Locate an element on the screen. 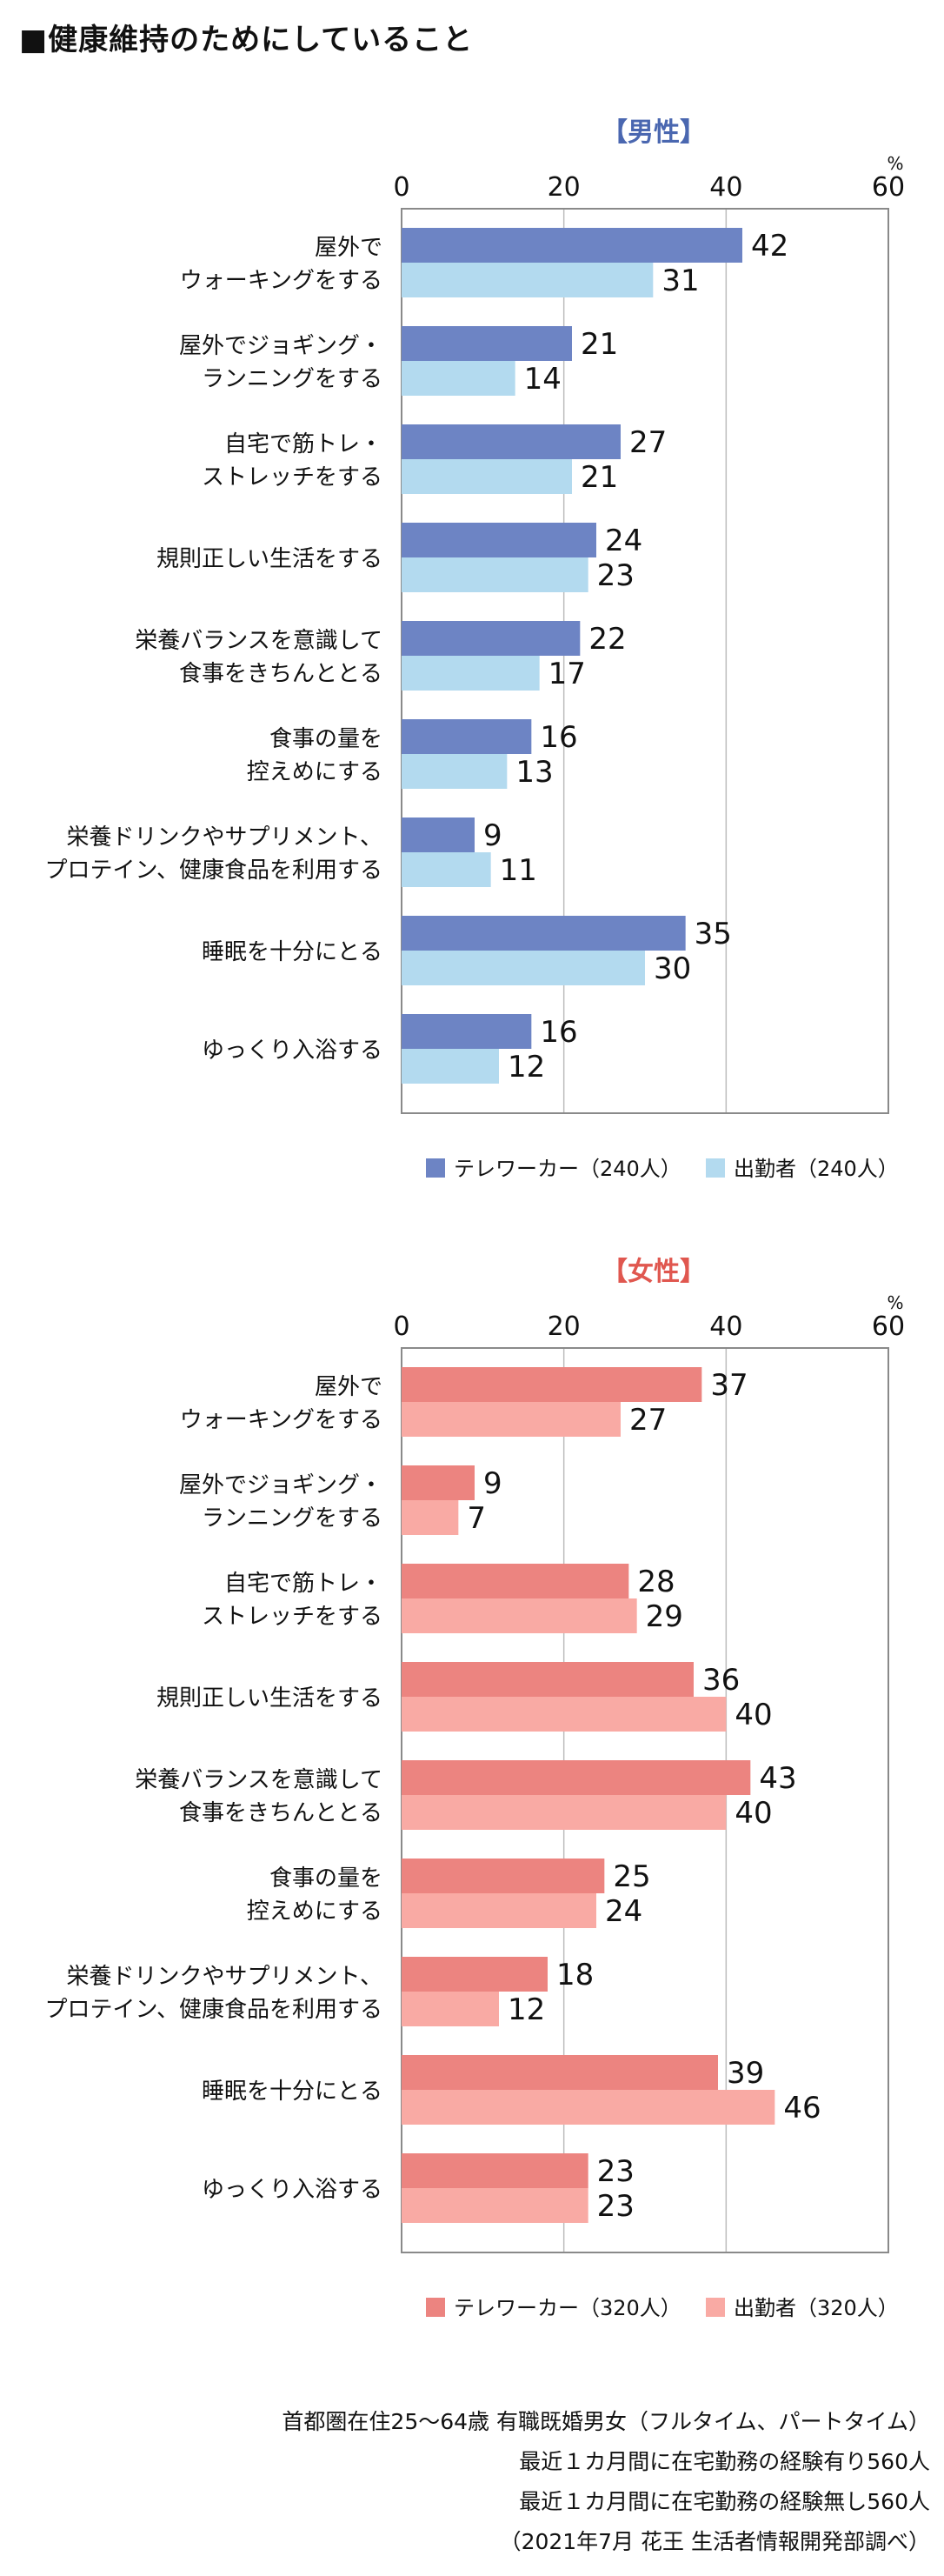 The height and width of the screenshot is (2576, 944). data-label: 43 is located at coordinates (777, 1778).